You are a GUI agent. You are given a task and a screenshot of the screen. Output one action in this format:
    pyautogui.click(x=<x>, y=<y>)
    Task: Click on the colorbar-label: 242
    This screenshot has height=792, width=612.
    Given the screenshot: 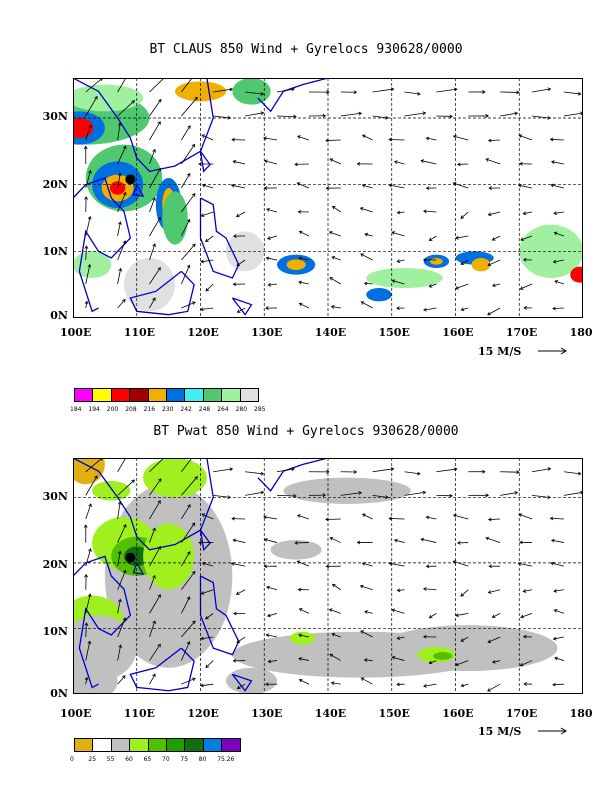 What is the action you would take?
    pyautogui.click(x=186, y=409)
    